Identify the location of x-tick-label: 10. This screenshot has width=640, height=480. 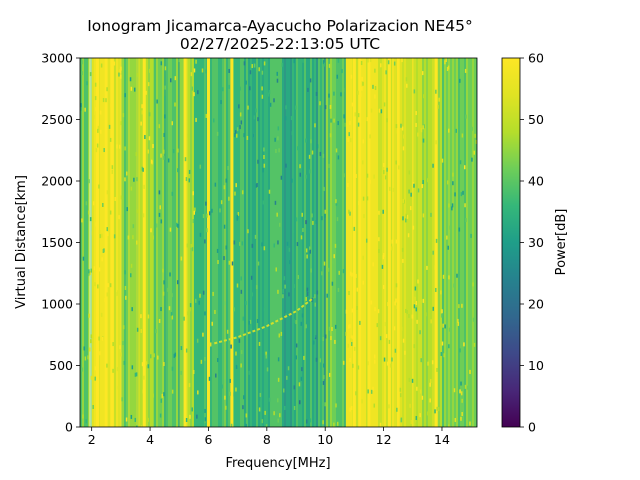
(325, 439).